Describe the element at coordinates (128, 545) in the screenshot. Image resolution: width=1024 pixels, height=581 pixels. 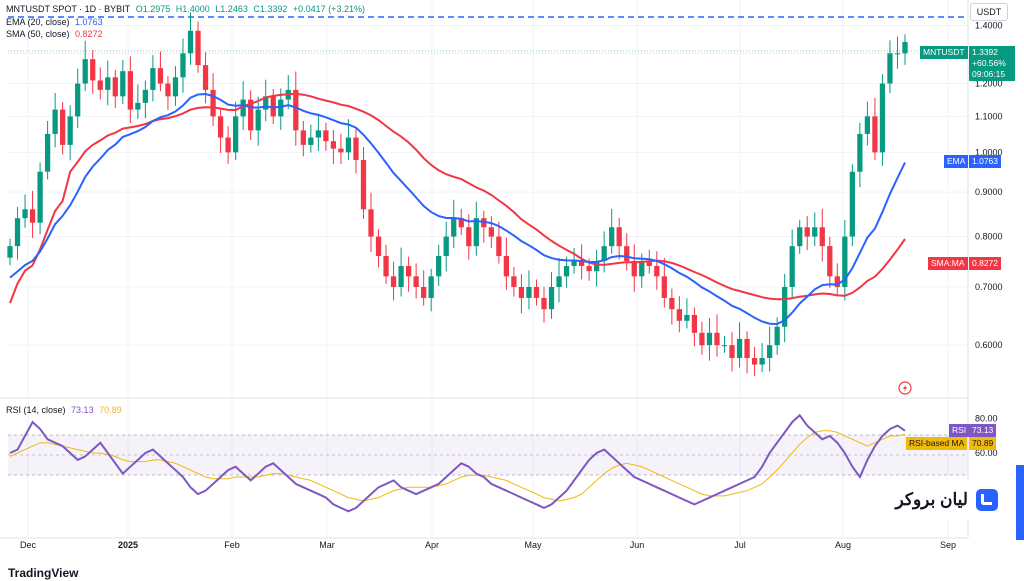
I see `time-tick-label: 2025` at that location.